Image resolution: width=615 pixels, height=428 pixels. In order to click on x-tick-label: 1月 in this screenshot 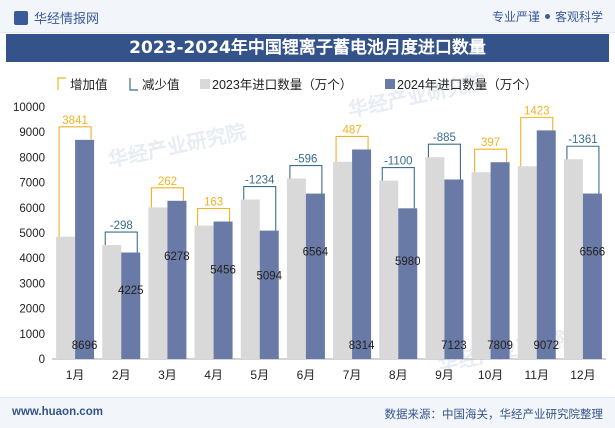, I will do `click(75, 375)`.